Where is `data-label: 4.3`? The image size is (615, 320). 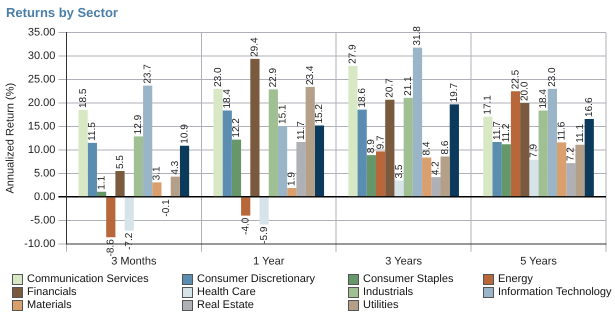 data-label: 4.3 is located at coordinates (176, 167).